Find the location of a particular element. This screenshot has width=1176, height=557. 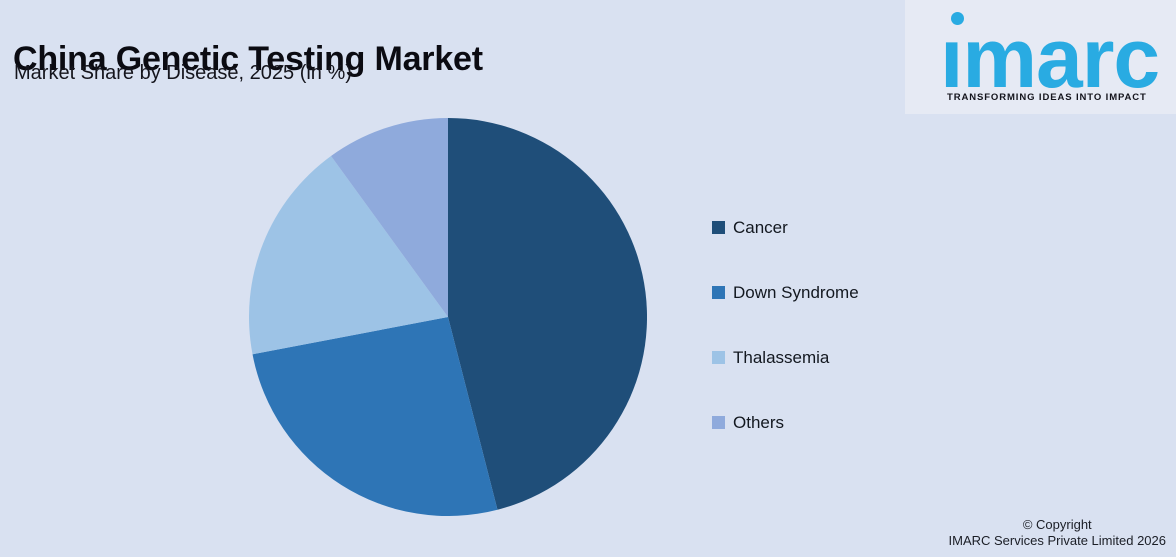

pie-slice-down-syndrome is located at coordinates (375, 416).